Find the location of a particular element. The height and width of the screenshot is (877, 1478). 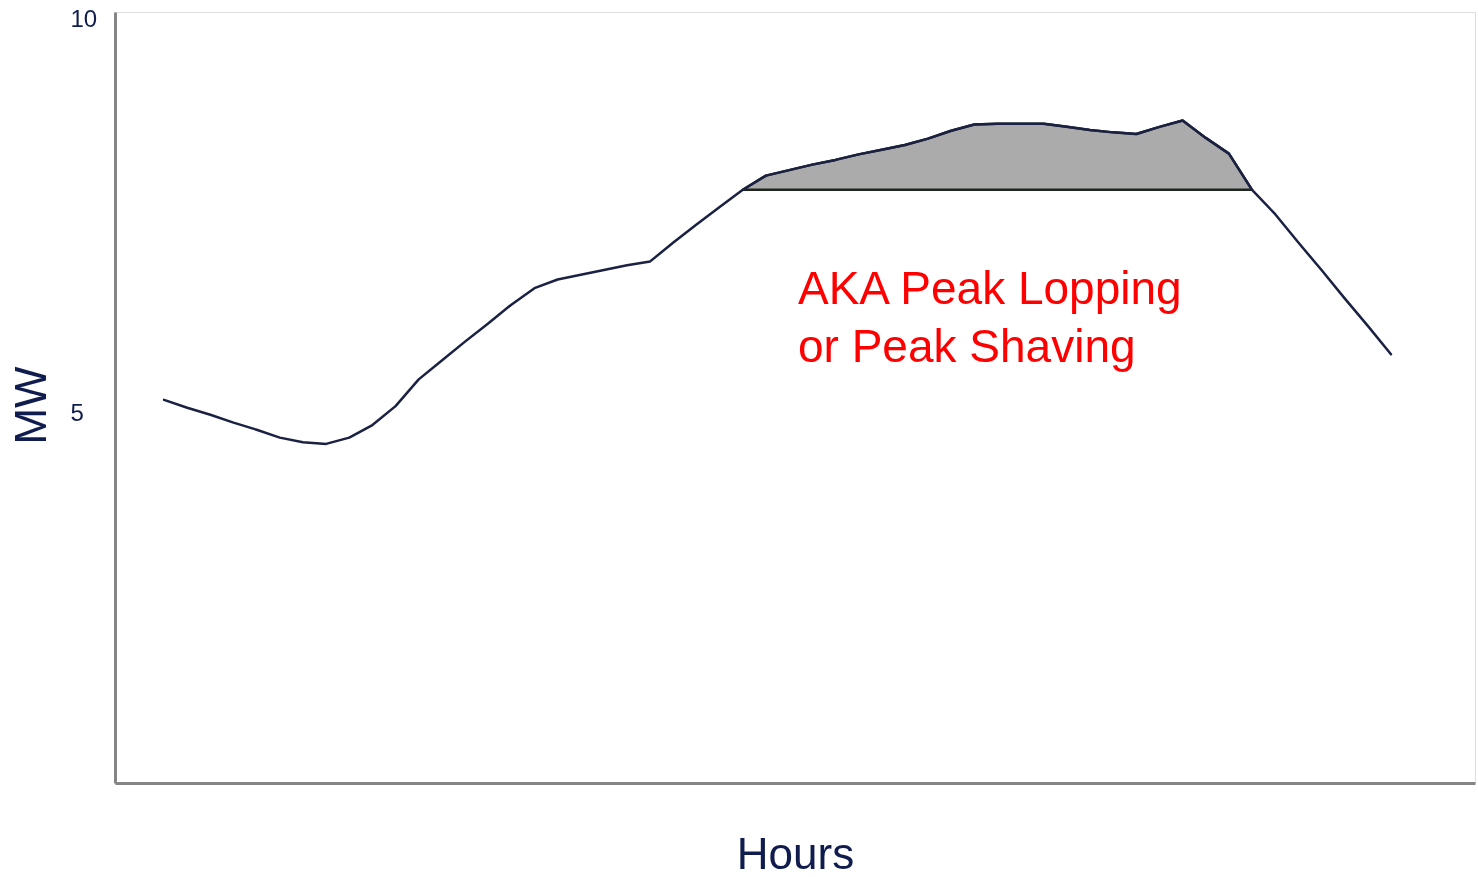

annotation: AKA Peak Lopping or Peak Shaving is located at coordinates (990, 317).